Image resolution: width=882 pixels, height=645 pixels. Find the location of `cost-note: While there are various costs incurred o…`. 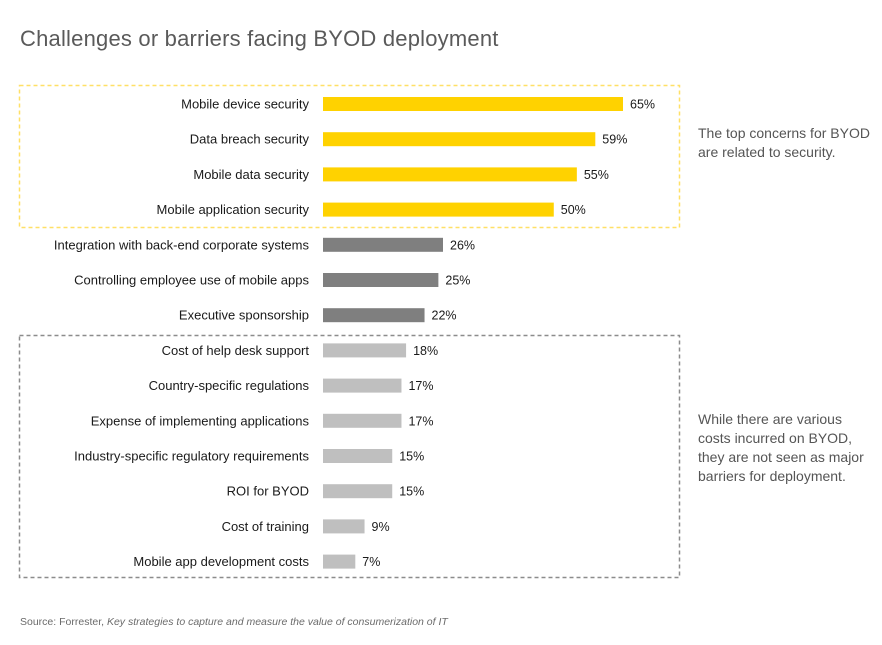

cost-note: While there are various costs incurred o… is located at coordinates (781, 447).